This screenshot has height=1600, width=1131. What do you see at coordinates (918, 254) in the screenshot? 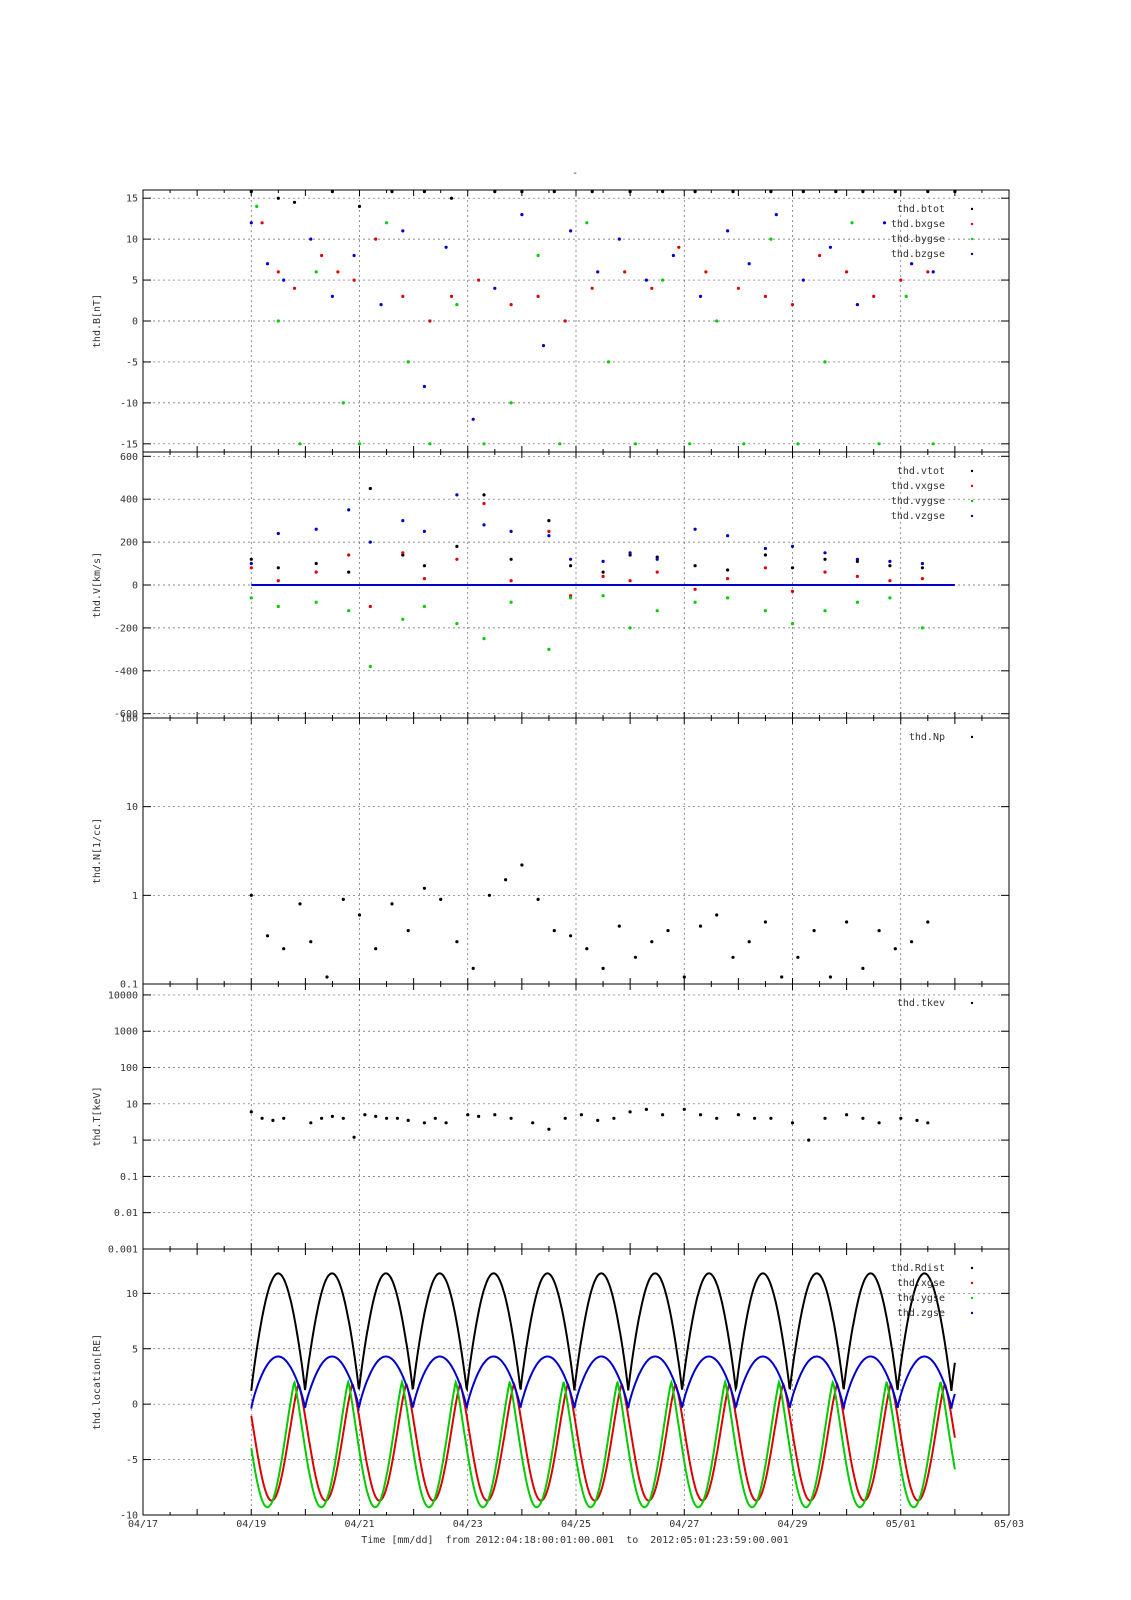
I see `legend-label: thd.bzgse` at bounding box center [918, 254].